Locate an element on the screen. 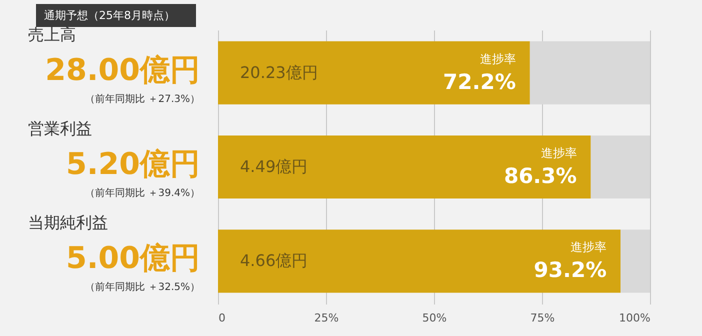  text: 28.00億円 is located at coordinates (122, 70).